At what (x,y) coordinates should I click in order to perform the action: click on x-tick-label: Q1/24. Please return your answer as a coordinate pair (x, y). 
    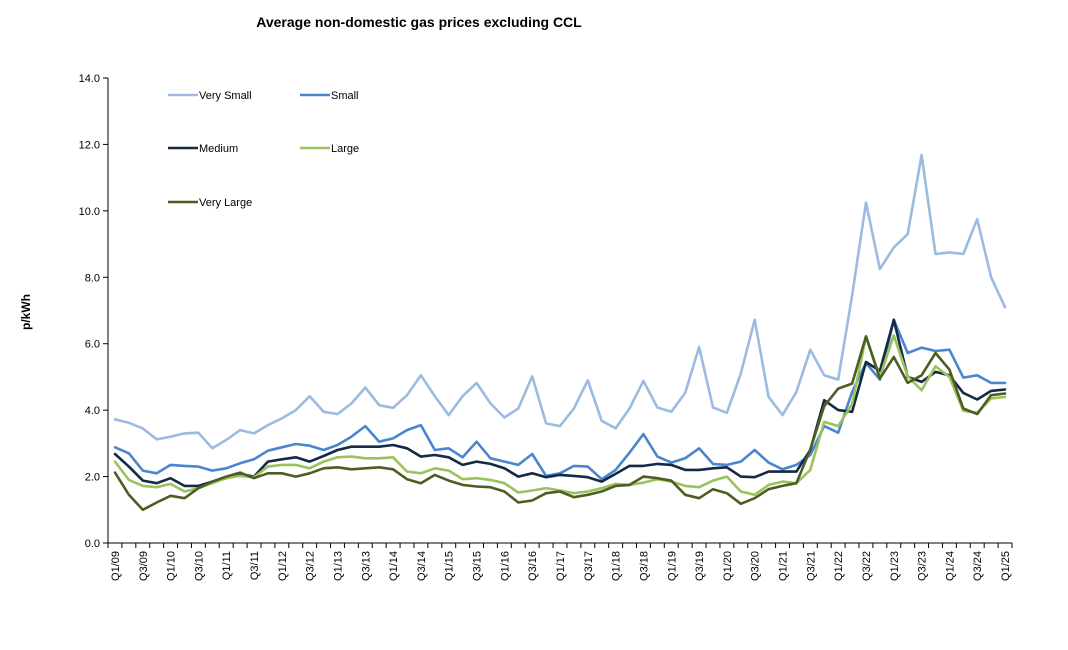
    Looking at the image, I should click on (950, 566).